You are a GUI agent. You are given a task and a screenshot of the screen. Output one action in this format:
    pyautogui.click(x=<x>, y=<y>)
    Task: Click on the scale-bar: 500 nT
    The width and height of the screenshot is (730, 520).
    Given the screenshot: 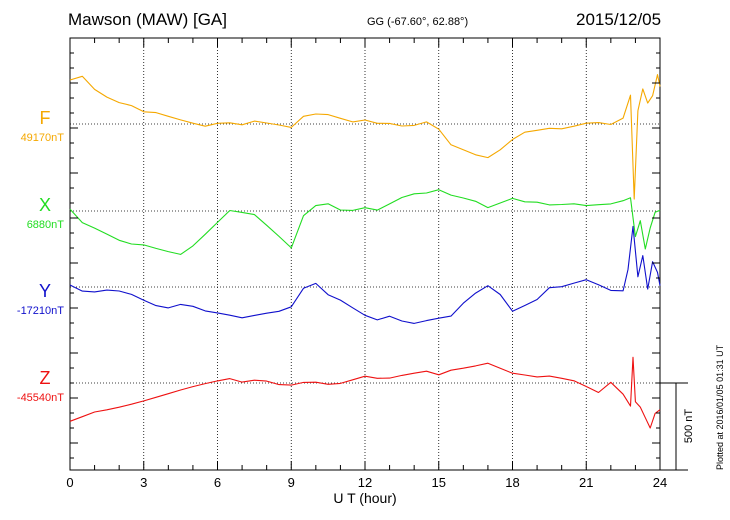 What is the action you would take?
    pyautogui.click(x=677, y=426)
    